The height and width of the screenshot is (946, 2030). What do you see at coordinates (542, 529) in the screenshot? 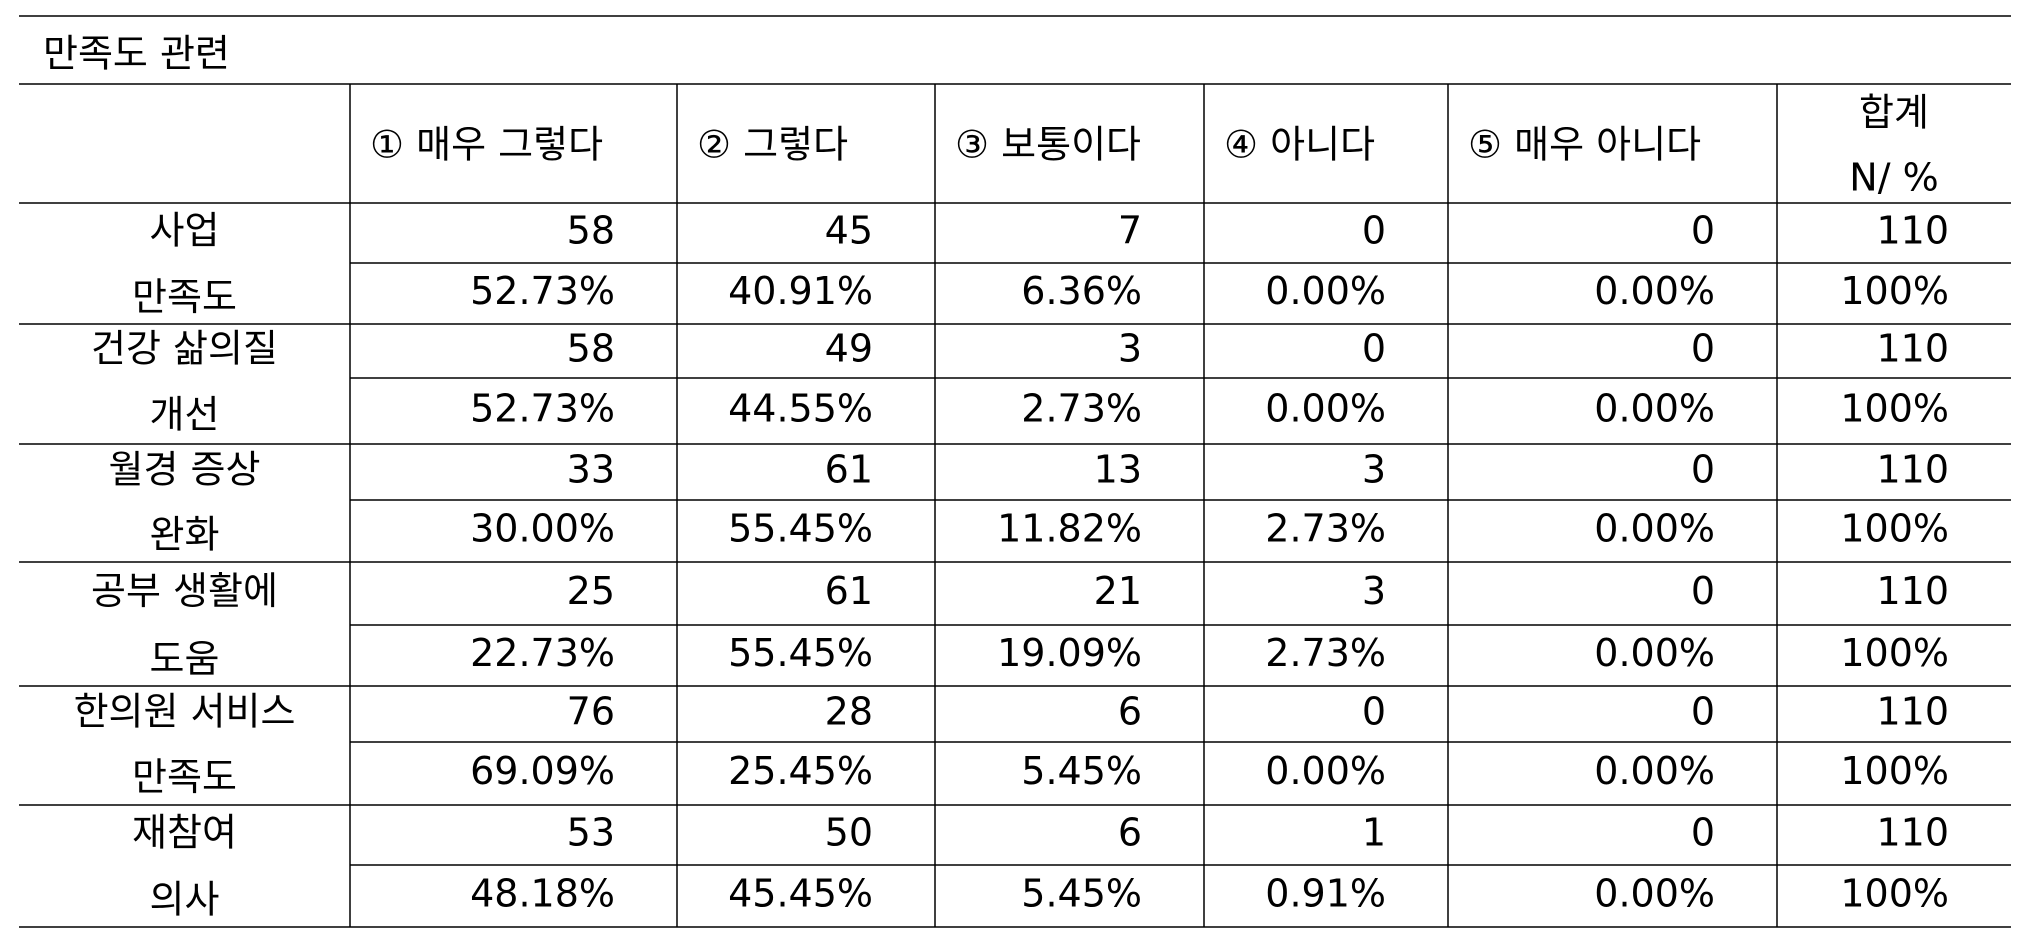
I see `percent-cell: 30.00%` at bounding box center [542, 529].